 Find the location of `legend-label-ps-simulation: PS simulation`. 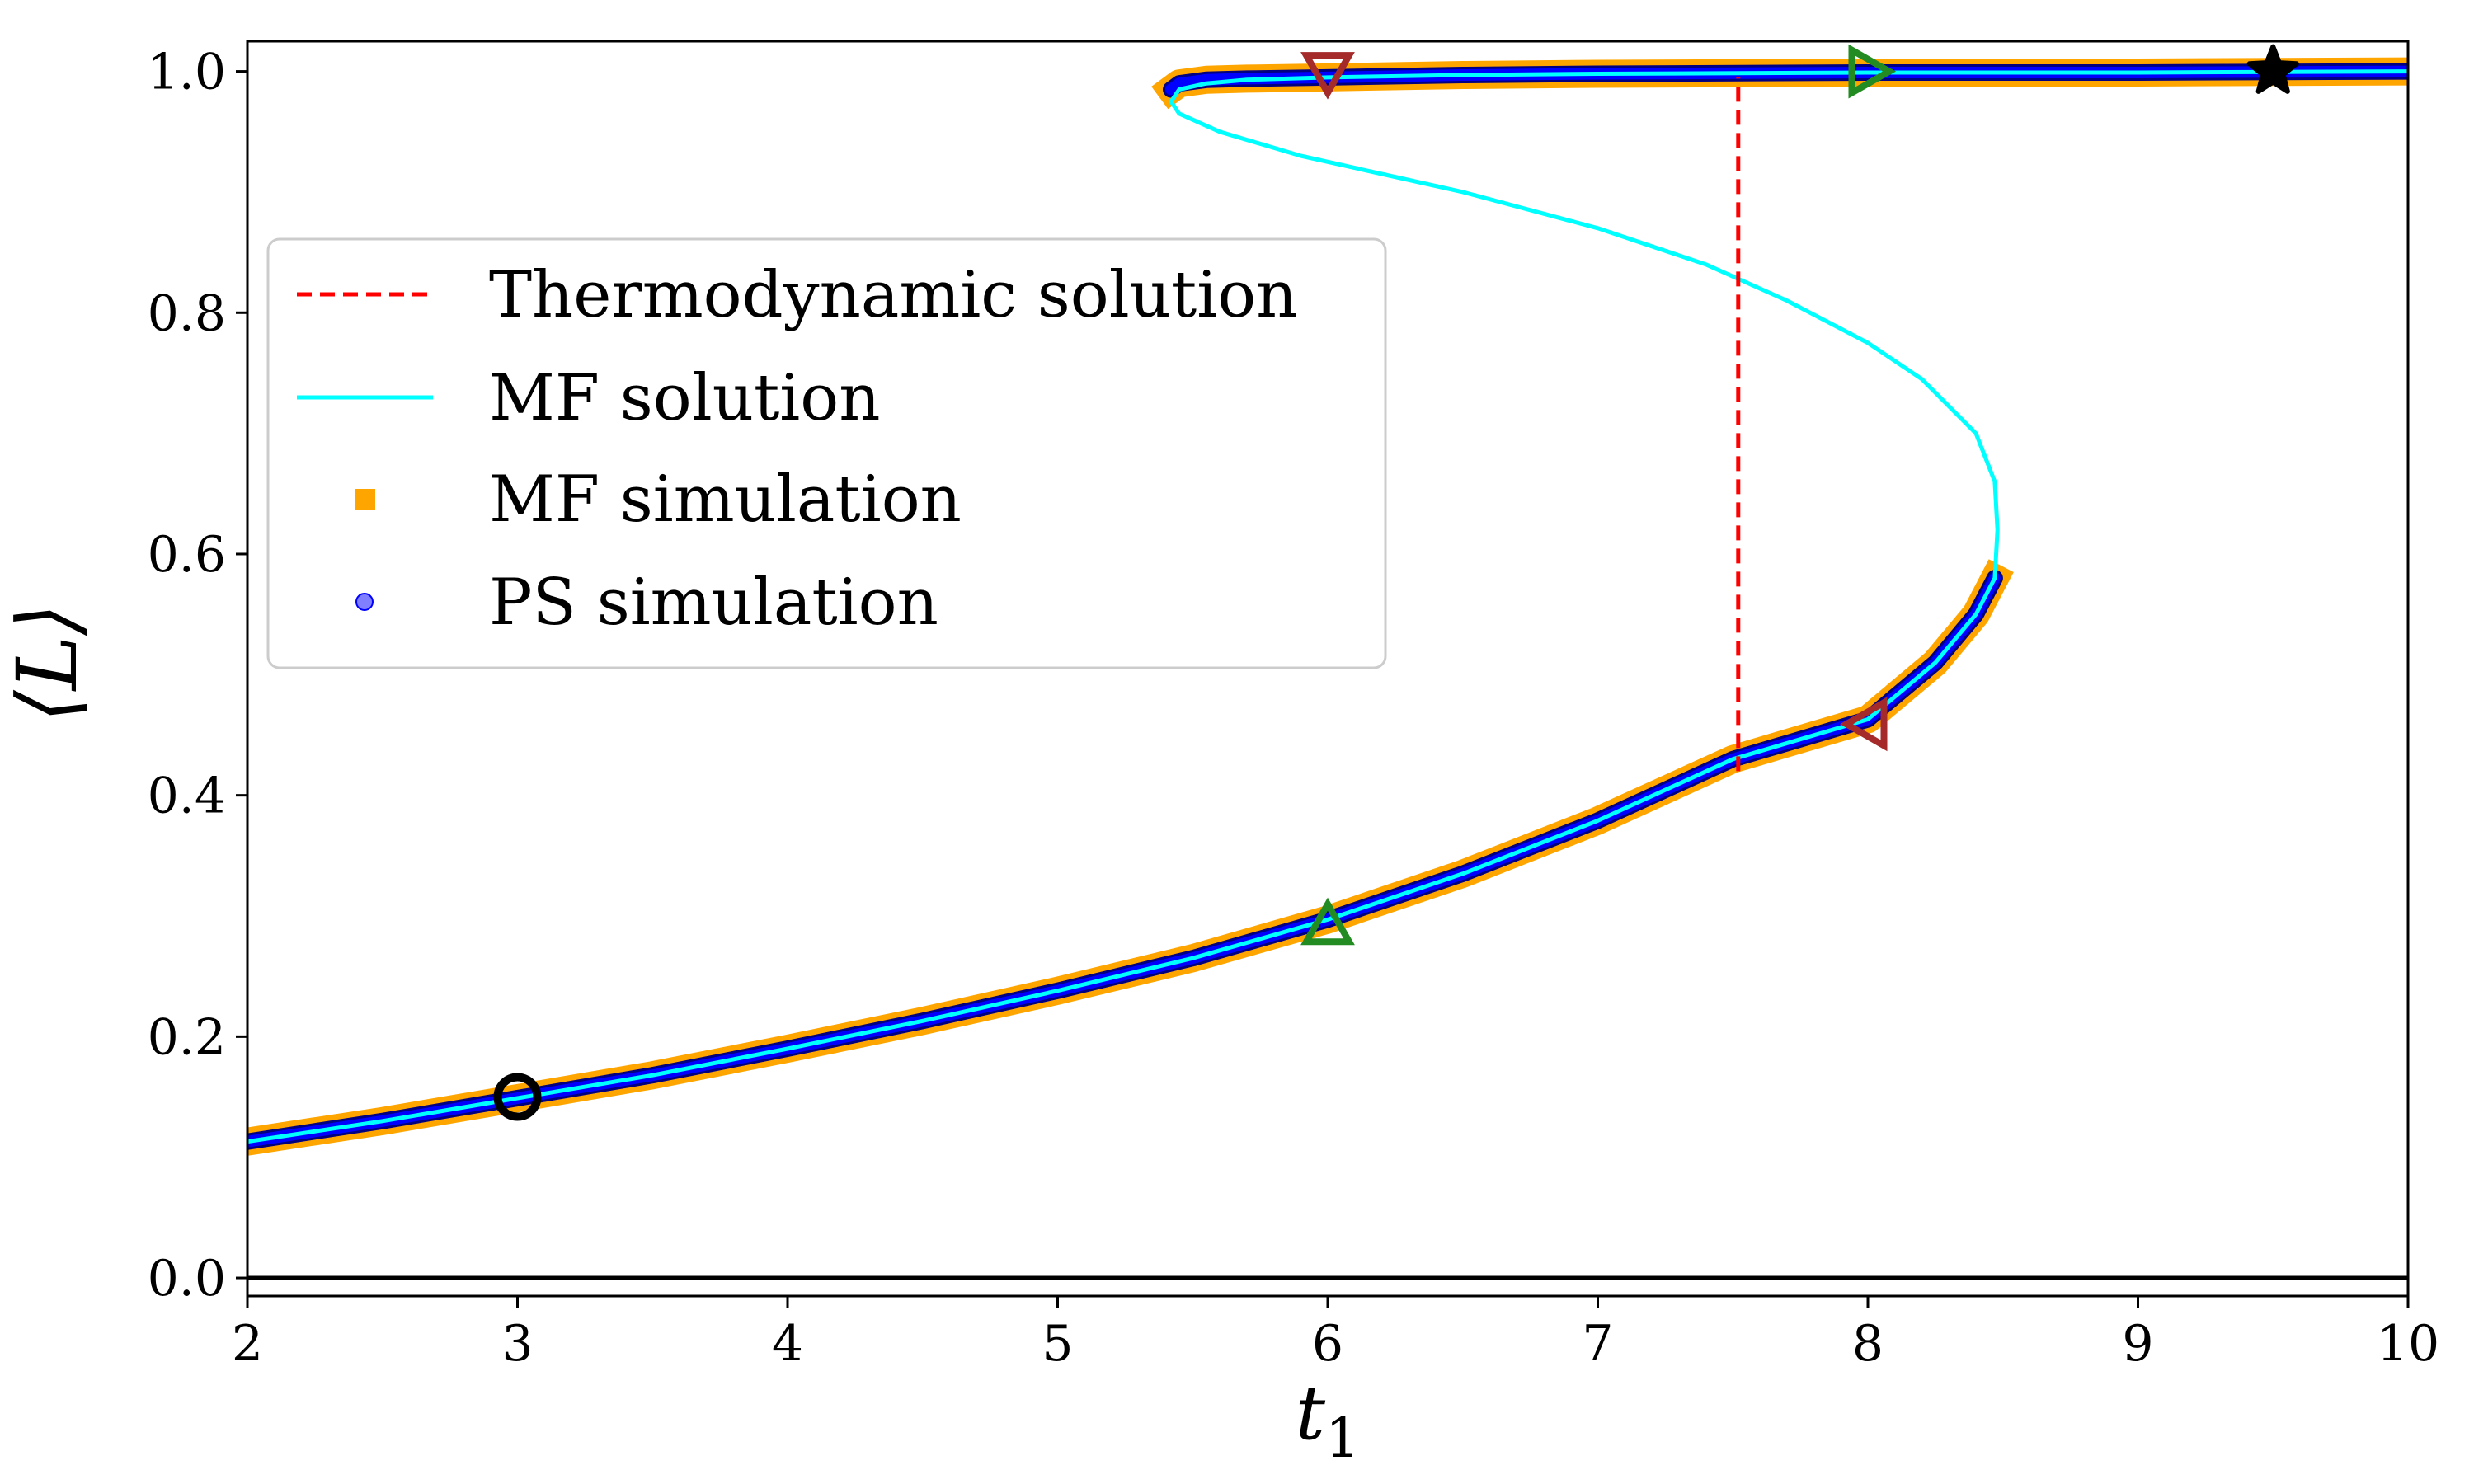

legend-label-ps-simulation: PS simulation is located at coordinates (713, 603).